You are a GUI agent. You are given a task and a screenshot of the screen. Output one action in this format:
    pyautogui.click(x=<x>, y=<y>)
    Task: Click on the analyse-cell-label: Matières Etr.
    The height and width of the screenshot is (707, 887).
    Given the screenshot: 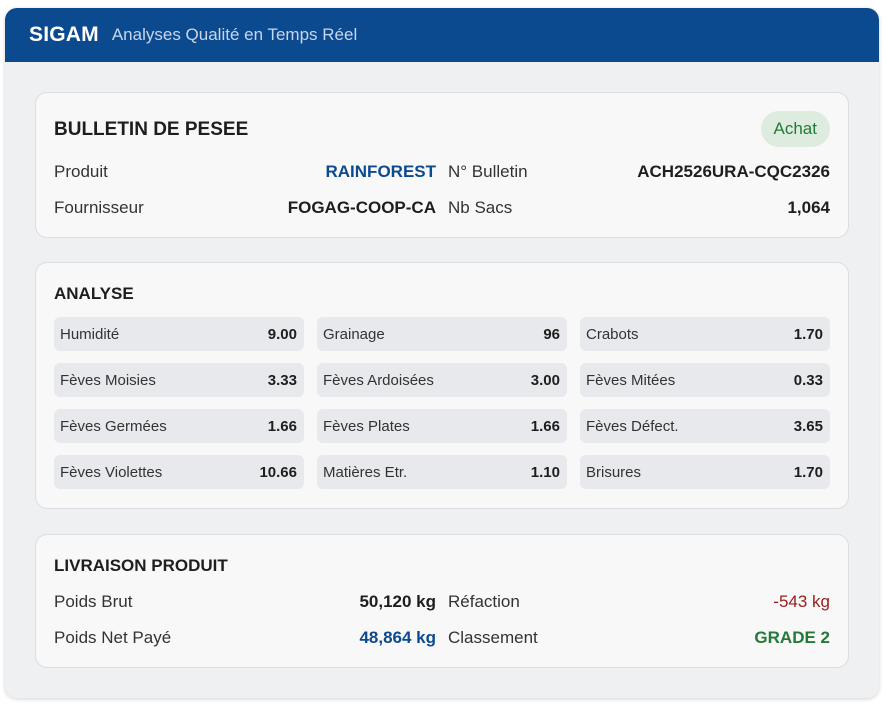 What is the action you would take?
    pyautogui.click(x=365, y=472)
    